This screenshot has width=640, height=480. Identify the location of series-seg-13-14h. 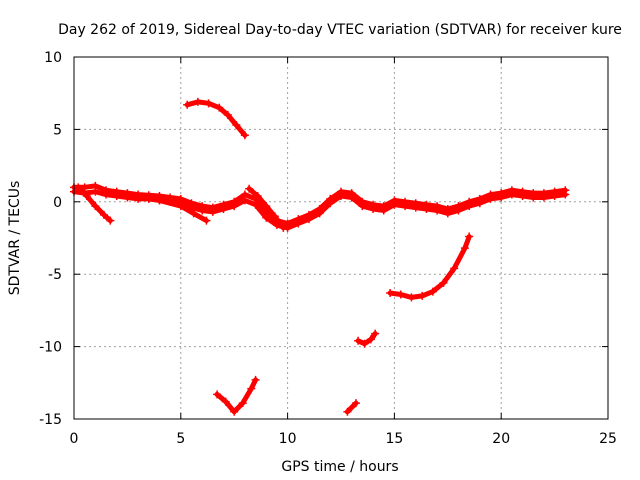
(367, 338).